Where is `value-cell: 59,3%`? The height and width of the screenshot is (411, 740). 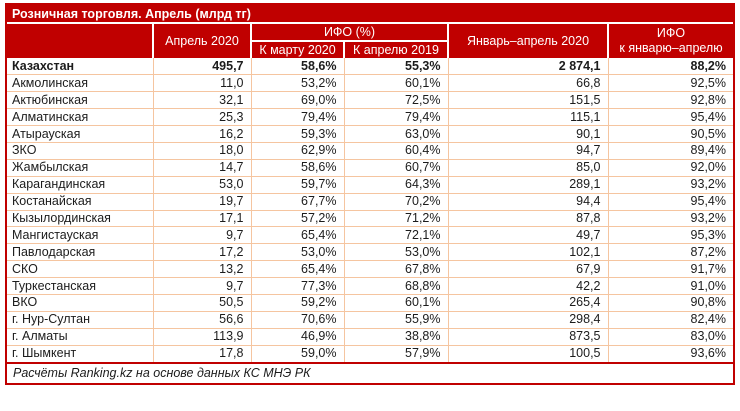
value-cell: 59,3% is located at coordinates (297, 134).